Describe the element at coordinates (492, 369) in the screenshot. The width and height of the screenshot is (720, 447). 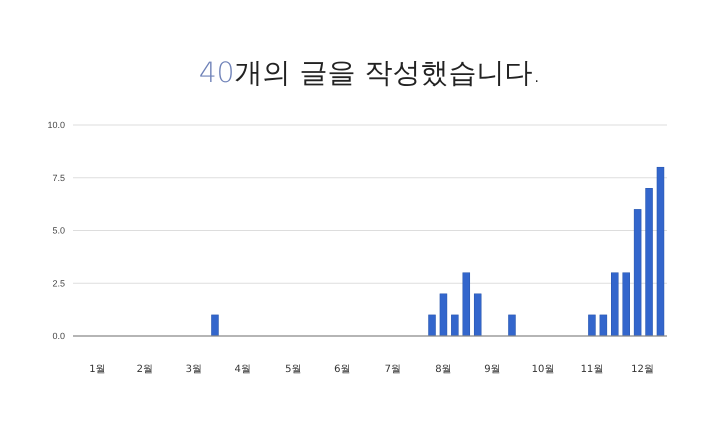
I see `x-tick-label: 9월` at that location.